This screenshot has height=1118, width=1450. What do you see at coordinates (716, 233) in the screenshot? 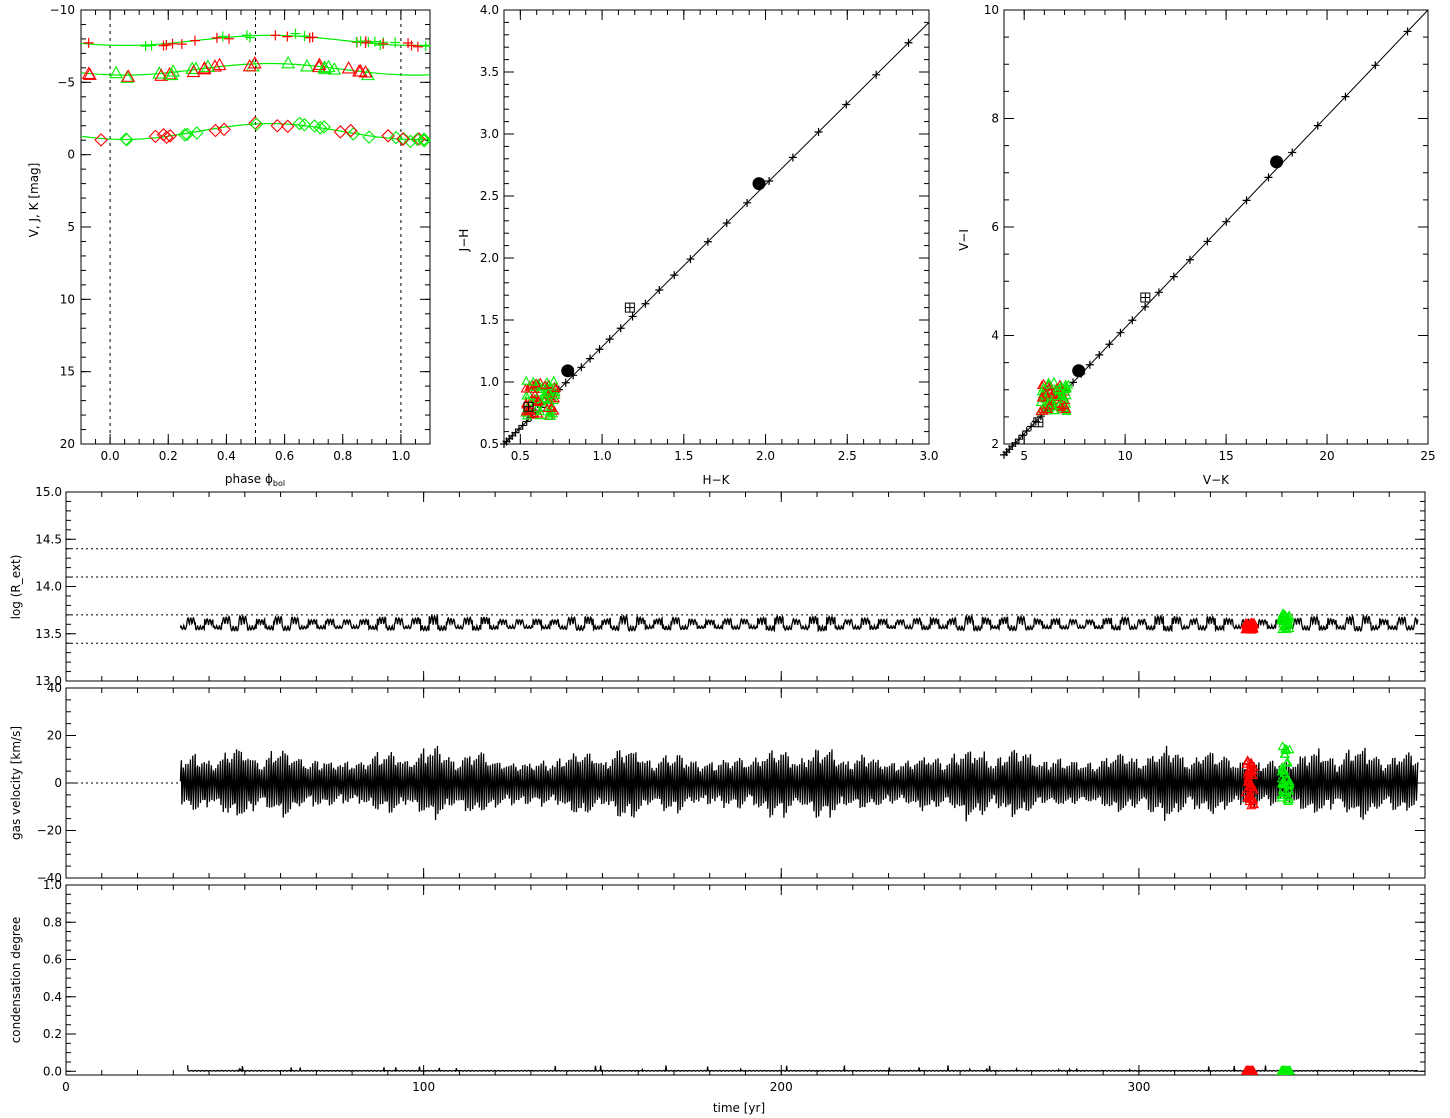
I see `relation-line` at bounding box center [716, 233].